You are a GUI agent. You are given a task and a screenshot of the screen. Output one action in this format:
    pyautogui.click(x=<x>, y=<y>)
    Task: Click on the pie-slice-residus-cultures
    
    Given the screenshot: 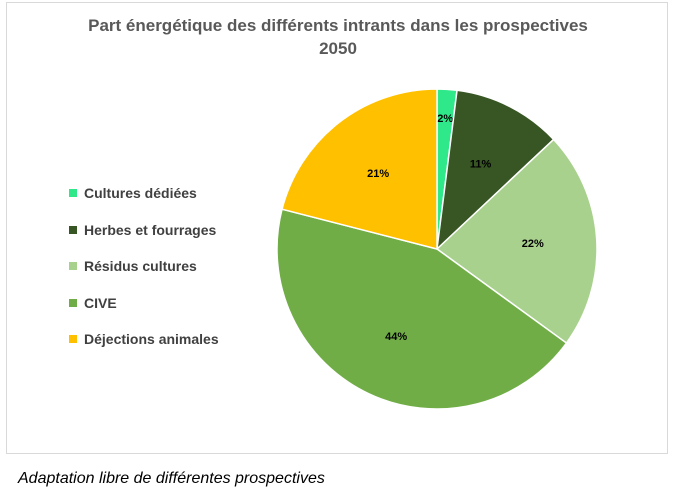 What is the action you would take?
    pyautogui.click(x=516, y=241)
    